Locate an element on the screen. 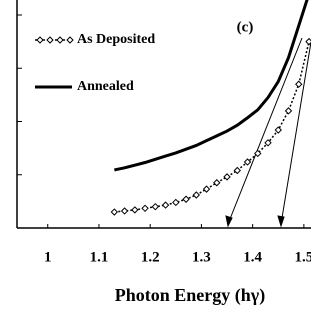 This screenshot has width=320, height=311. x-tick-label: 1.1 is located at coordinates (99, 257).